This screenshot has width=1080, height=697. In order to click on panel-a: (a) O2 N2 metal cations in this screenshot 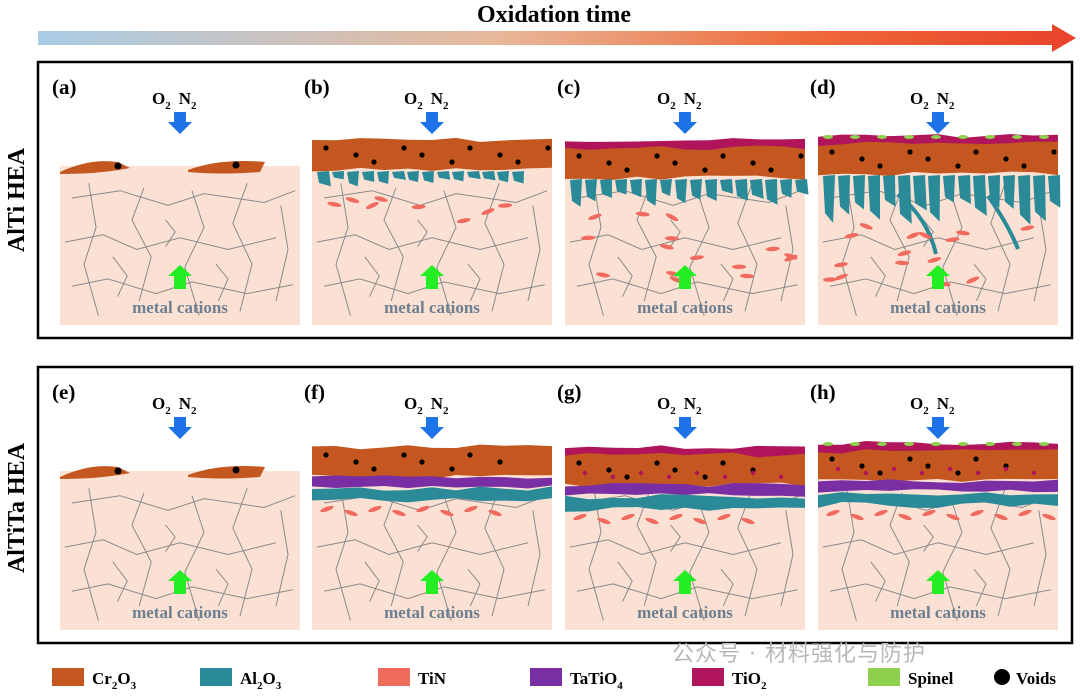, I will do `click(176, 200)`.